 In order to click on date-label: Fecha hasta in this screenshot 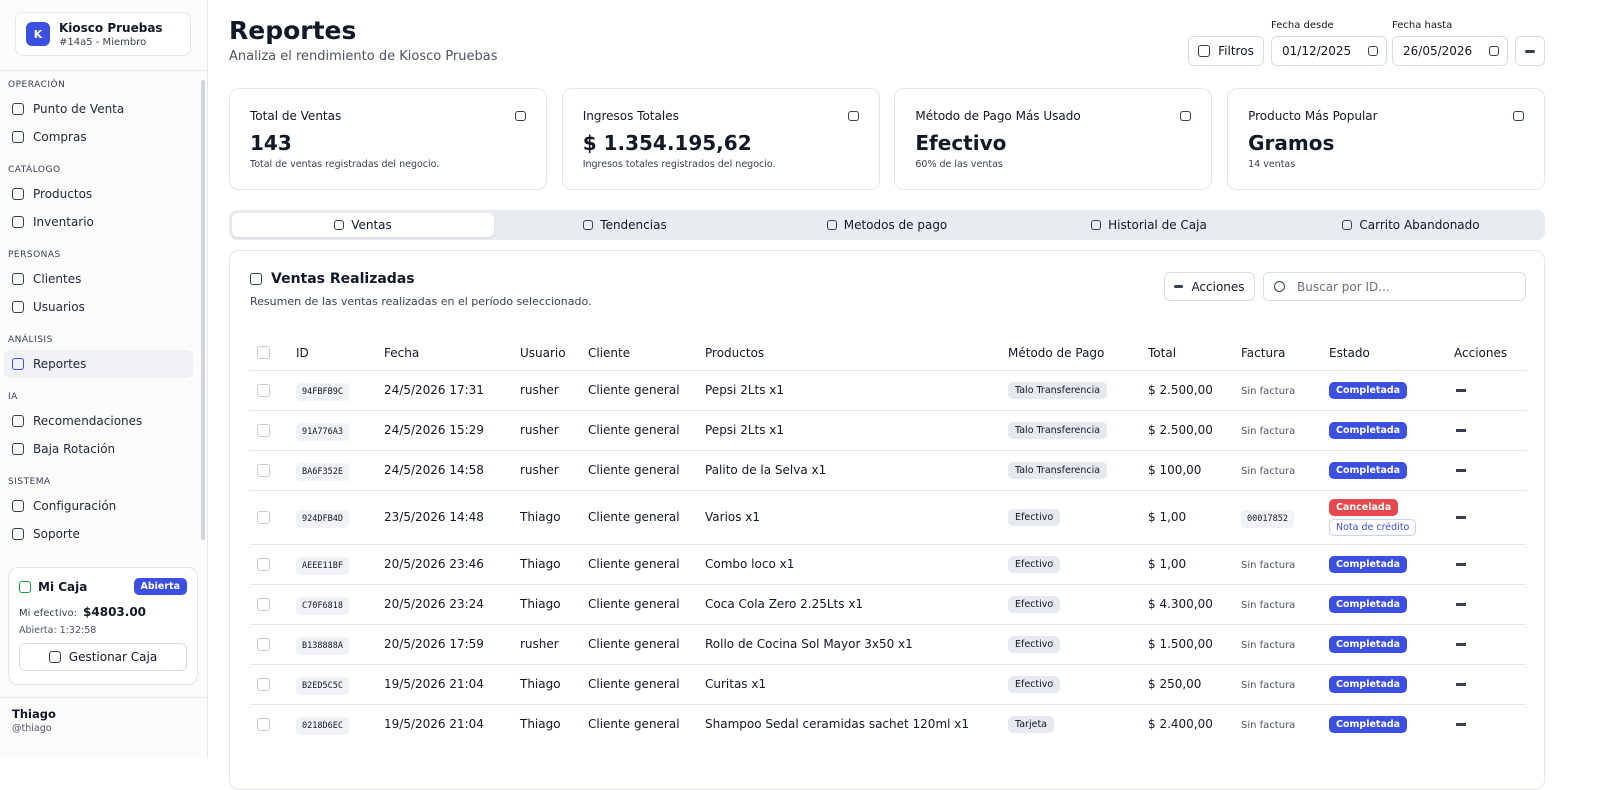, I will do `click(1422, 25)`.